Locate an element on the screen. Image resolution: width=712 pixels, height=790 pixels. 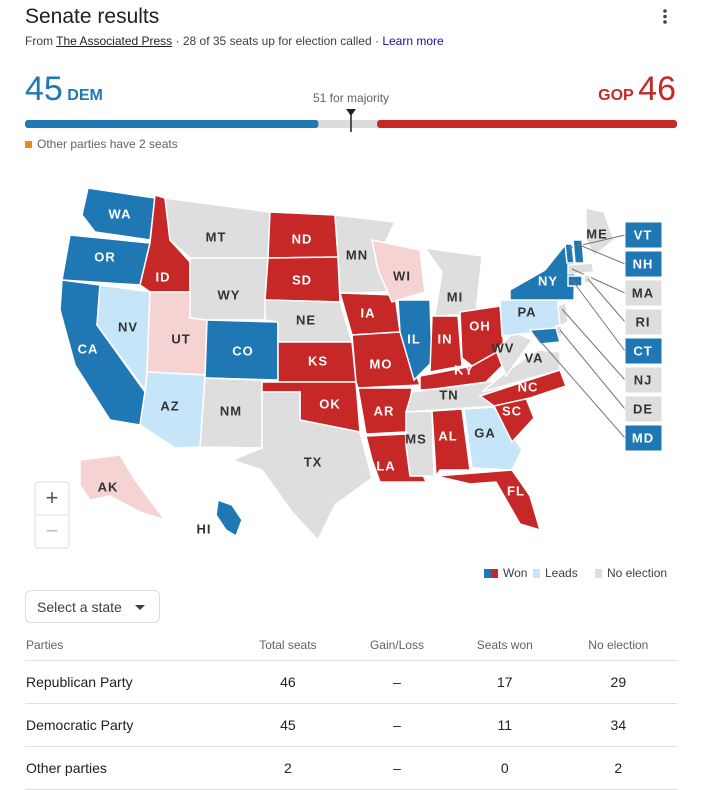
learn-more: Learn more is located at coordinates (413, 41).